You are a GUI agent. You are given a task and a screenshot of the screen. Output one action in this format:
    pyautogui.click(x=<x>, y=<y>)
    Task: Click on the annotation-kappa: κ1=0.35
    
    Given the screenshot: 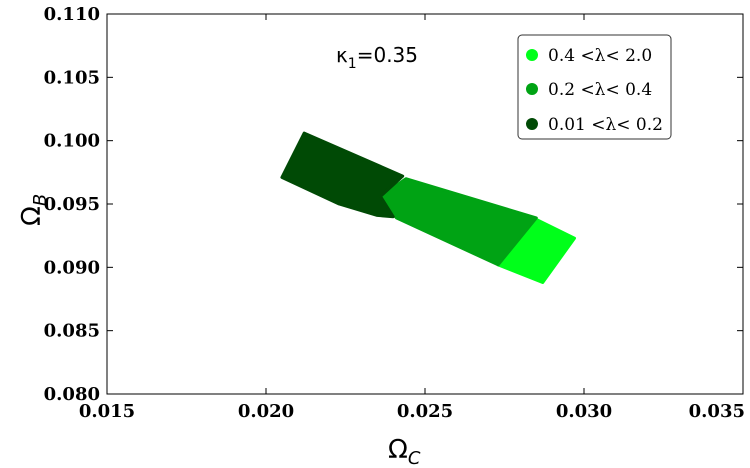 What is the action you would take?
    pyautogui.click(x=377, y=57)
    